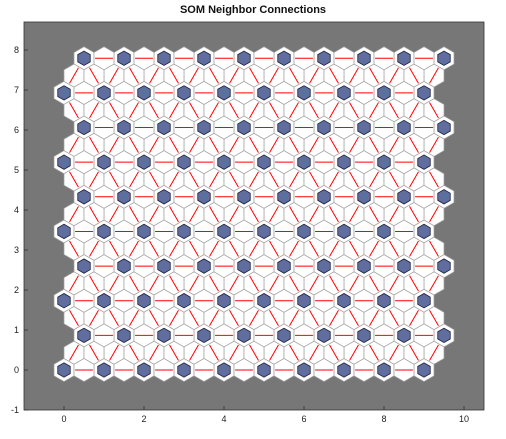 The height and width of the screenshot is (439, 506). I want to click on y-tick-label: 2, so click(16, 290).